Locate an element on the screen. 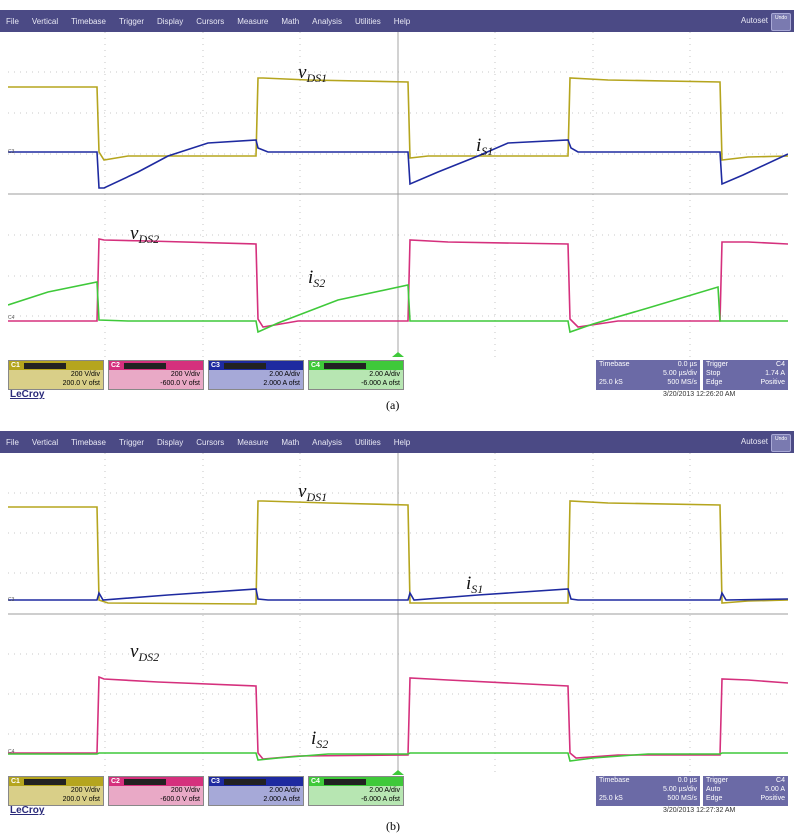 The image size is (794, 837). trigger-descriptor: Trigger C4 Auto 5.00 A Edge Positive is located at coordinates (745, 791).